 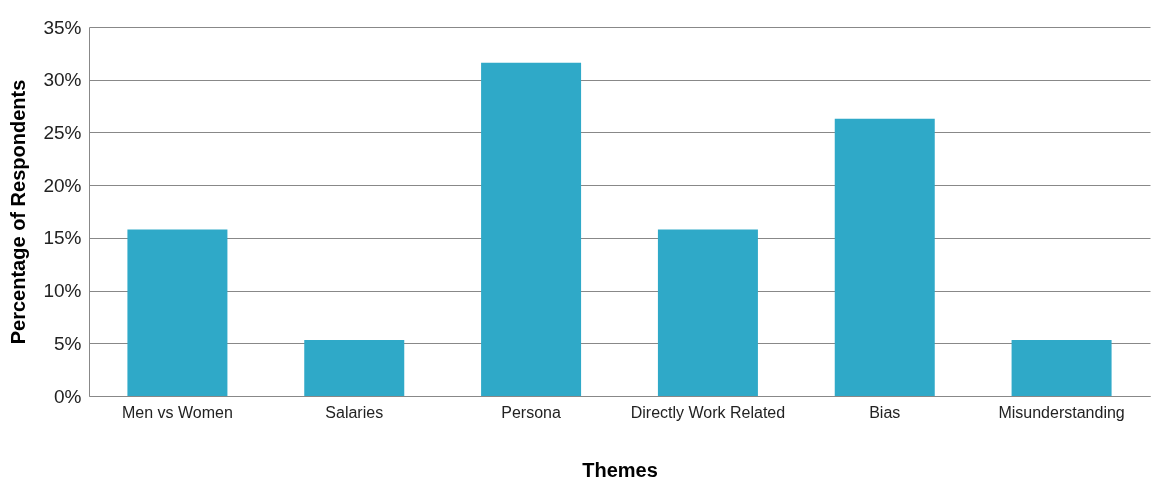 I want to click on x-axis-title: Themes, so click(x=620, y=469).